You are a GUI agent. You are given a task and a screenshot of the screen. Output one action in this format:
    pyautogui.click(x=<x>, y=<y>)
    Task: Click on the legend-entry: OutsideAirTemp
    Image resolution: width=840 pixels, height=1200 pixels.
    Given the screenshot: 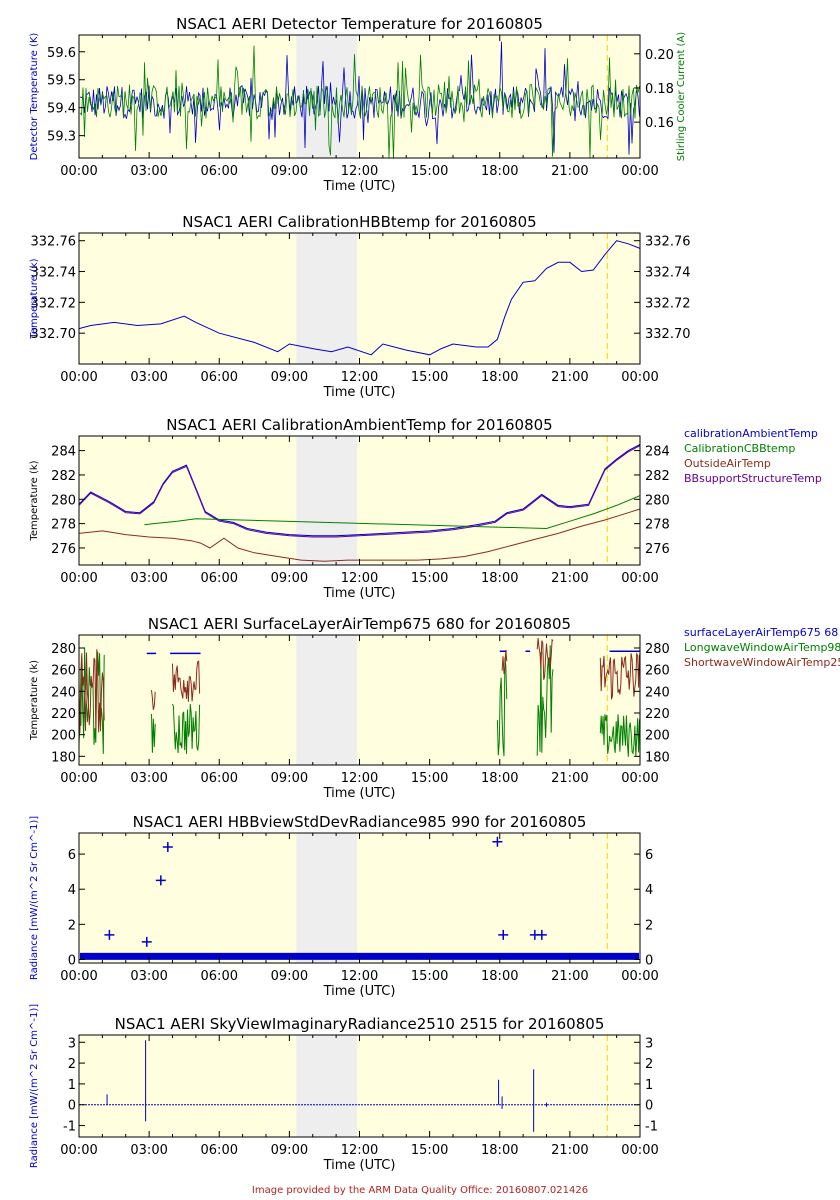 What is the action you would take?
    pyautogui.click(x=727, y=463)
    